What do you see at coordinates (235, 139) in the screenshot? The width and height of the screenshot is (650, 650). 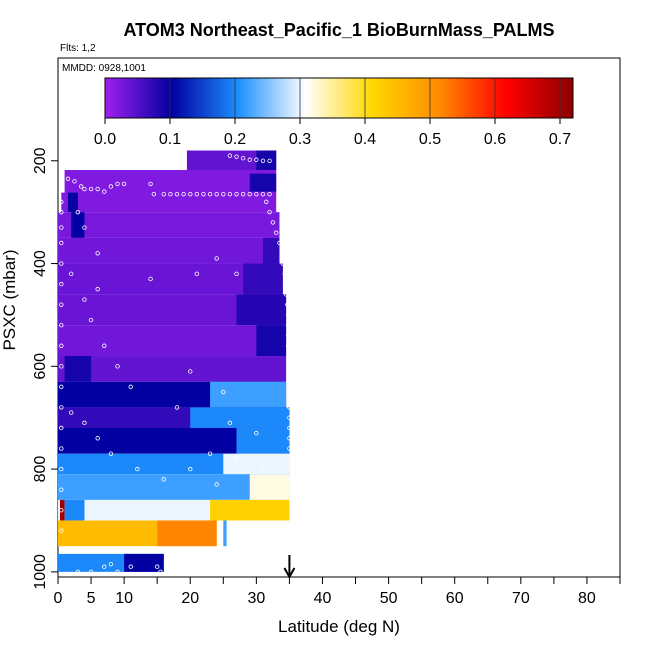 I see `colorbar-tick-label: 0.2` at bounding box center [235, 139].